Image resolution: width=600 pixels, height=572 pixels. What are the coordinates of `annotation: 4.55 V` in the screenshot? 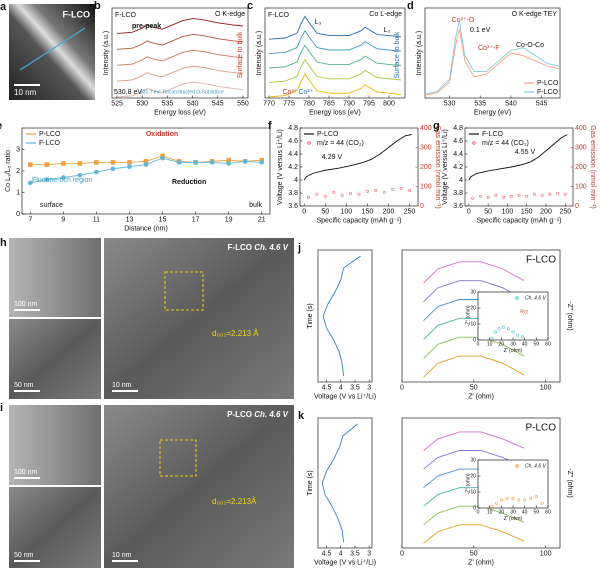 It's located at (525, 152).